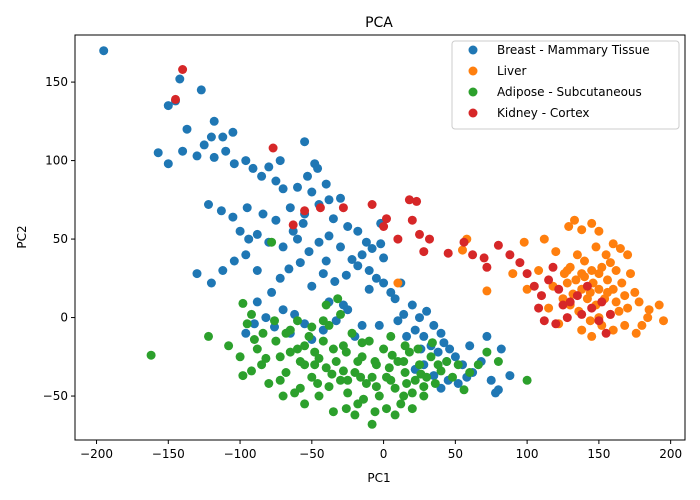 The image size is (700, 500). Describe the element at coordinates (55, 396) in the screenshot. I see `y-tick-label: −50` at that location.